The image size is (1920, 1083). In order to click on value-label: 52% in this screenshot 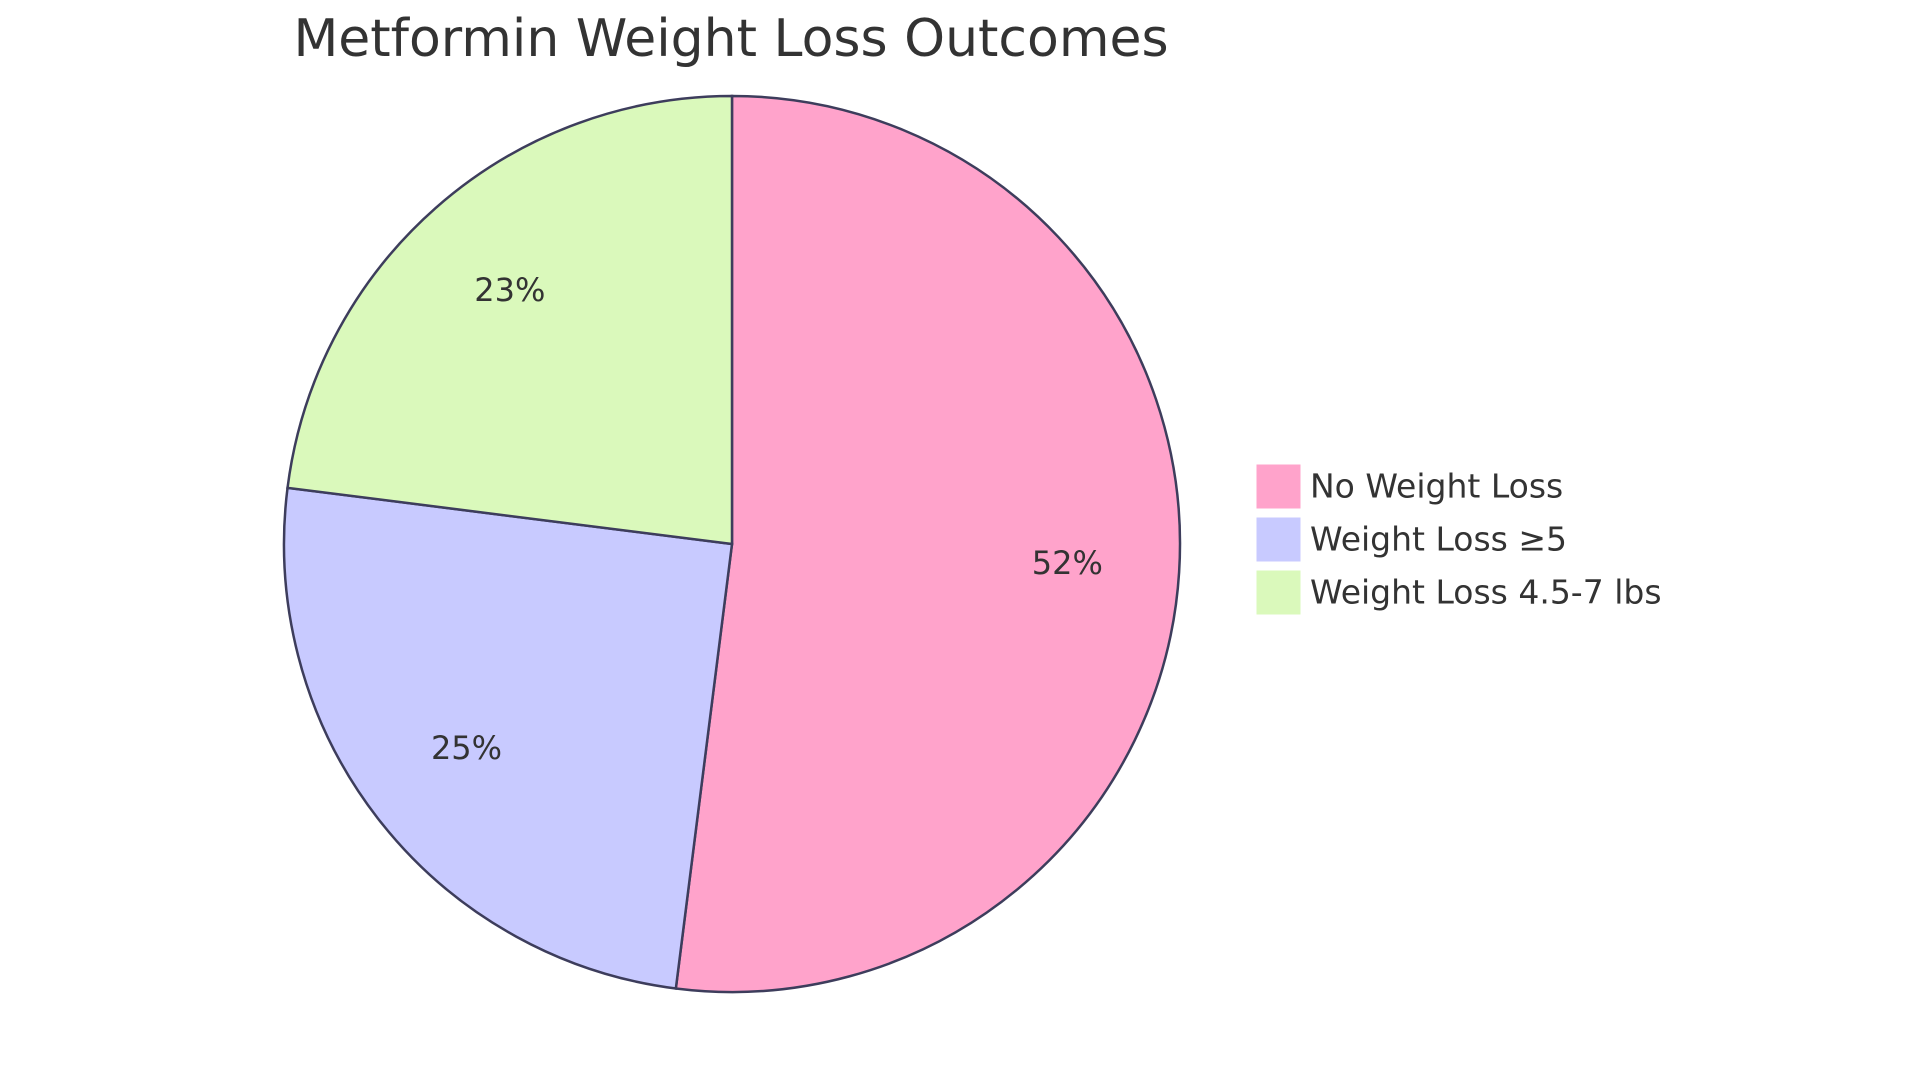, I will do `click(1067, 563)`.